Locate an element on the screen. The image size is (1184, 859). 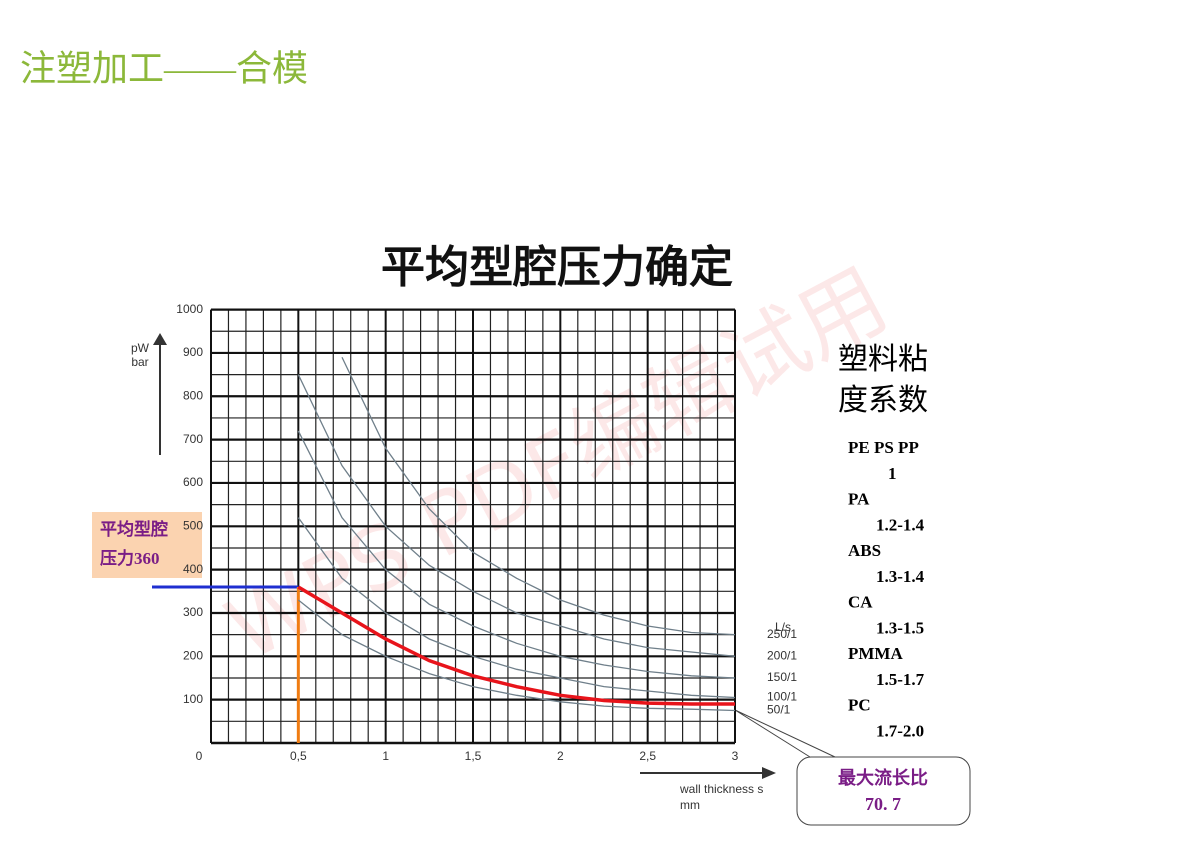
y-tick-label: 900 is located at coordinates (193, 352).